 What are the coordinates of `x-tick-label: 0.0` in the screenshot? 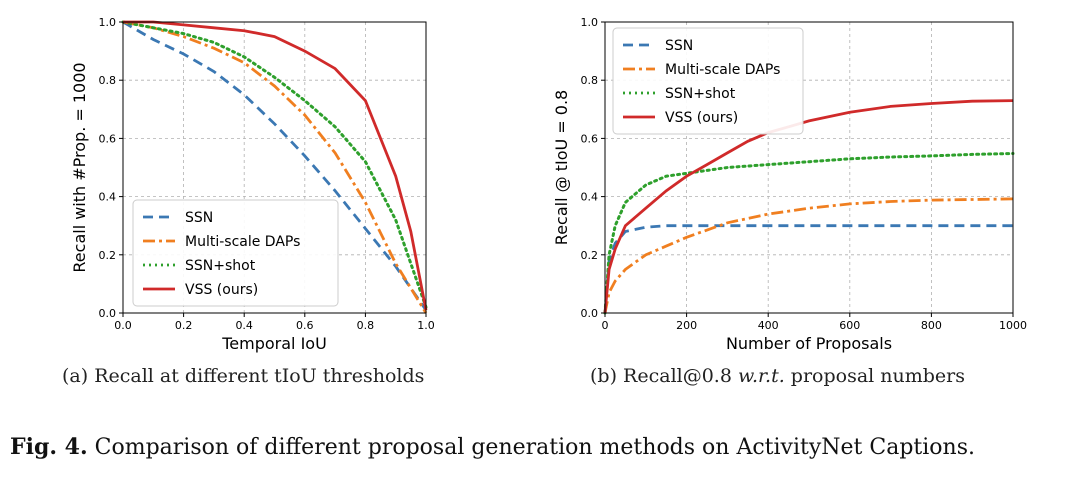 It's located at (123, 325).